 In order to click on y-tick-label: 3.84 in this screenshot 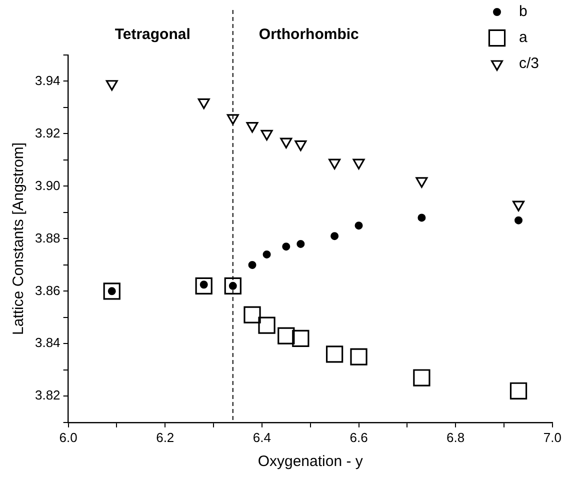, I will do `click(47, 342)`.